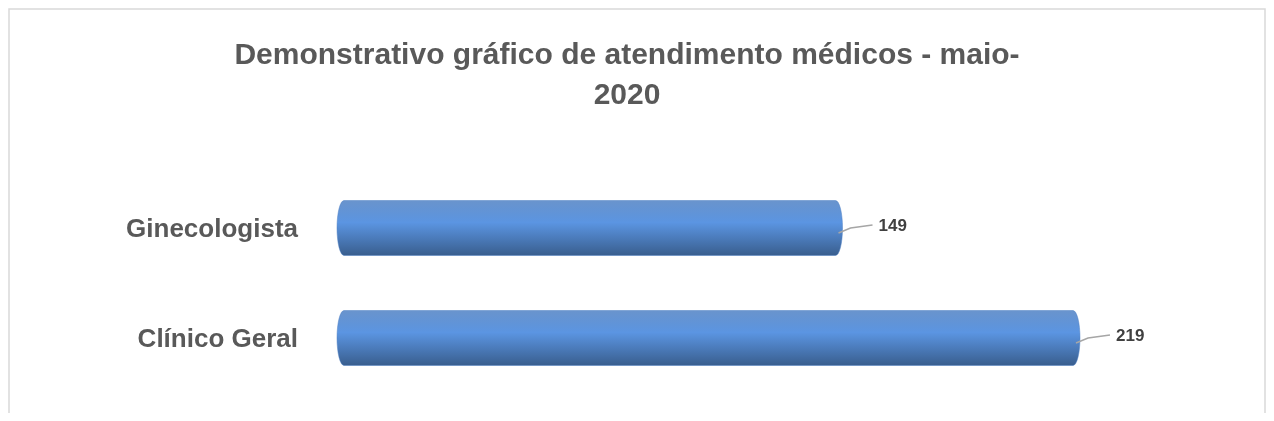 The image size is (1274, 421). Describe the element at coordinates (217, 338) in the screenshot. I see `y-tick-label: Clínico Geral` at that location.